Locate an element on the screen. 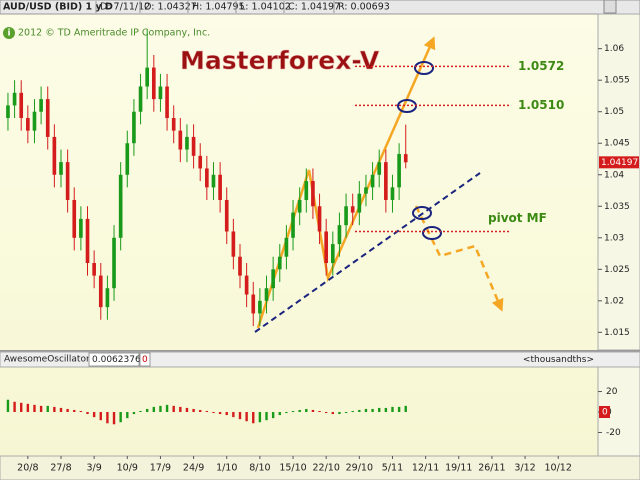  chart-title: Masterforex-V is located at coordinates (280, 60).